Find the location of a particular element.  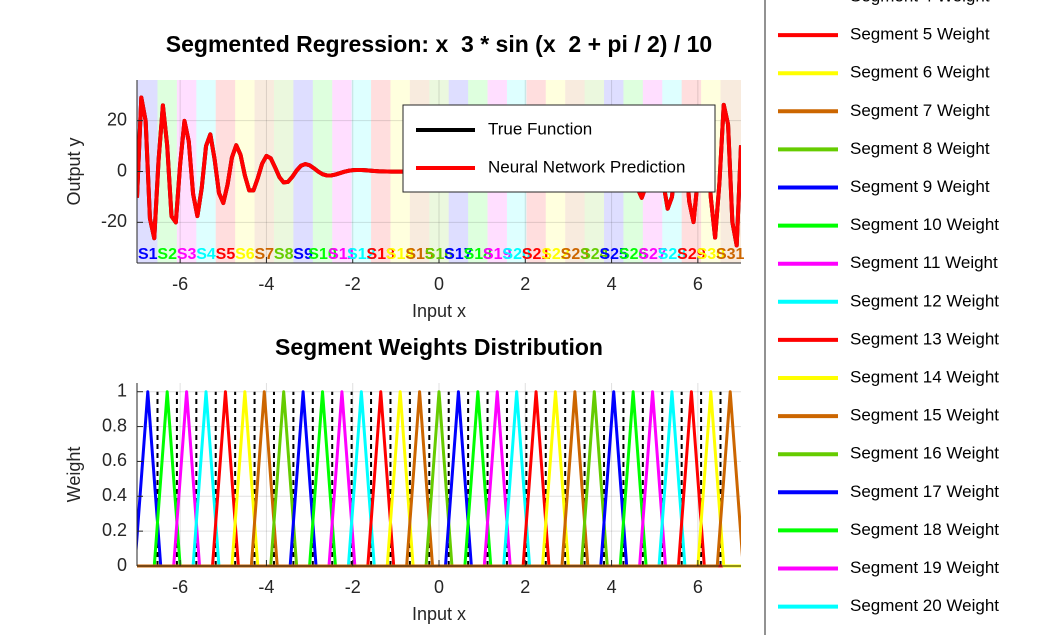

segment-label: S28 is located at coordinates (672, 254).